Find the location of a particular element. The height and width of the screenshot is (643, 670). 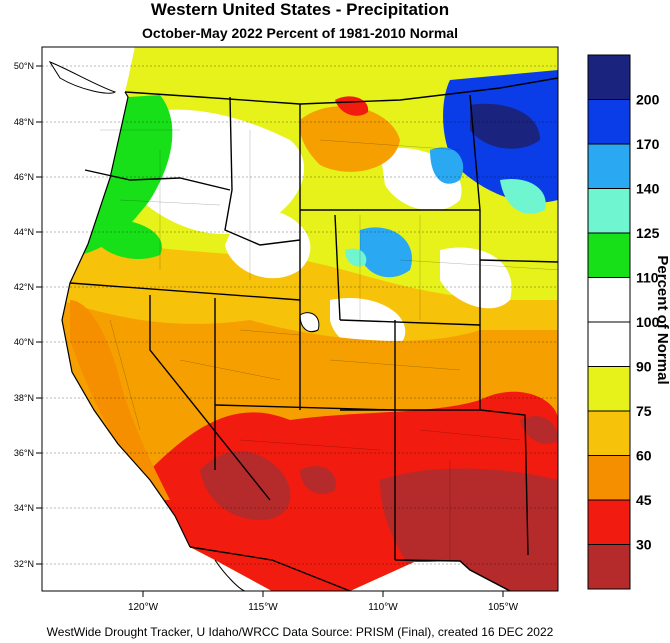

lat-label: 38°N is located at coordinates (24, 398).